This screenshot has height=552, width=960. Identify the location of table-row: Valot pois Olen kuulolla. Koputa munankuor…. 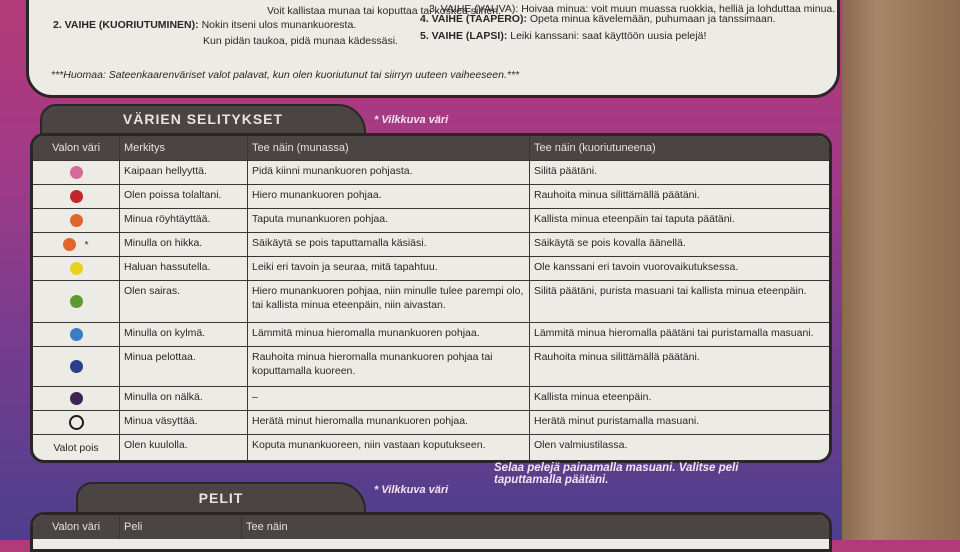
(431, 447).